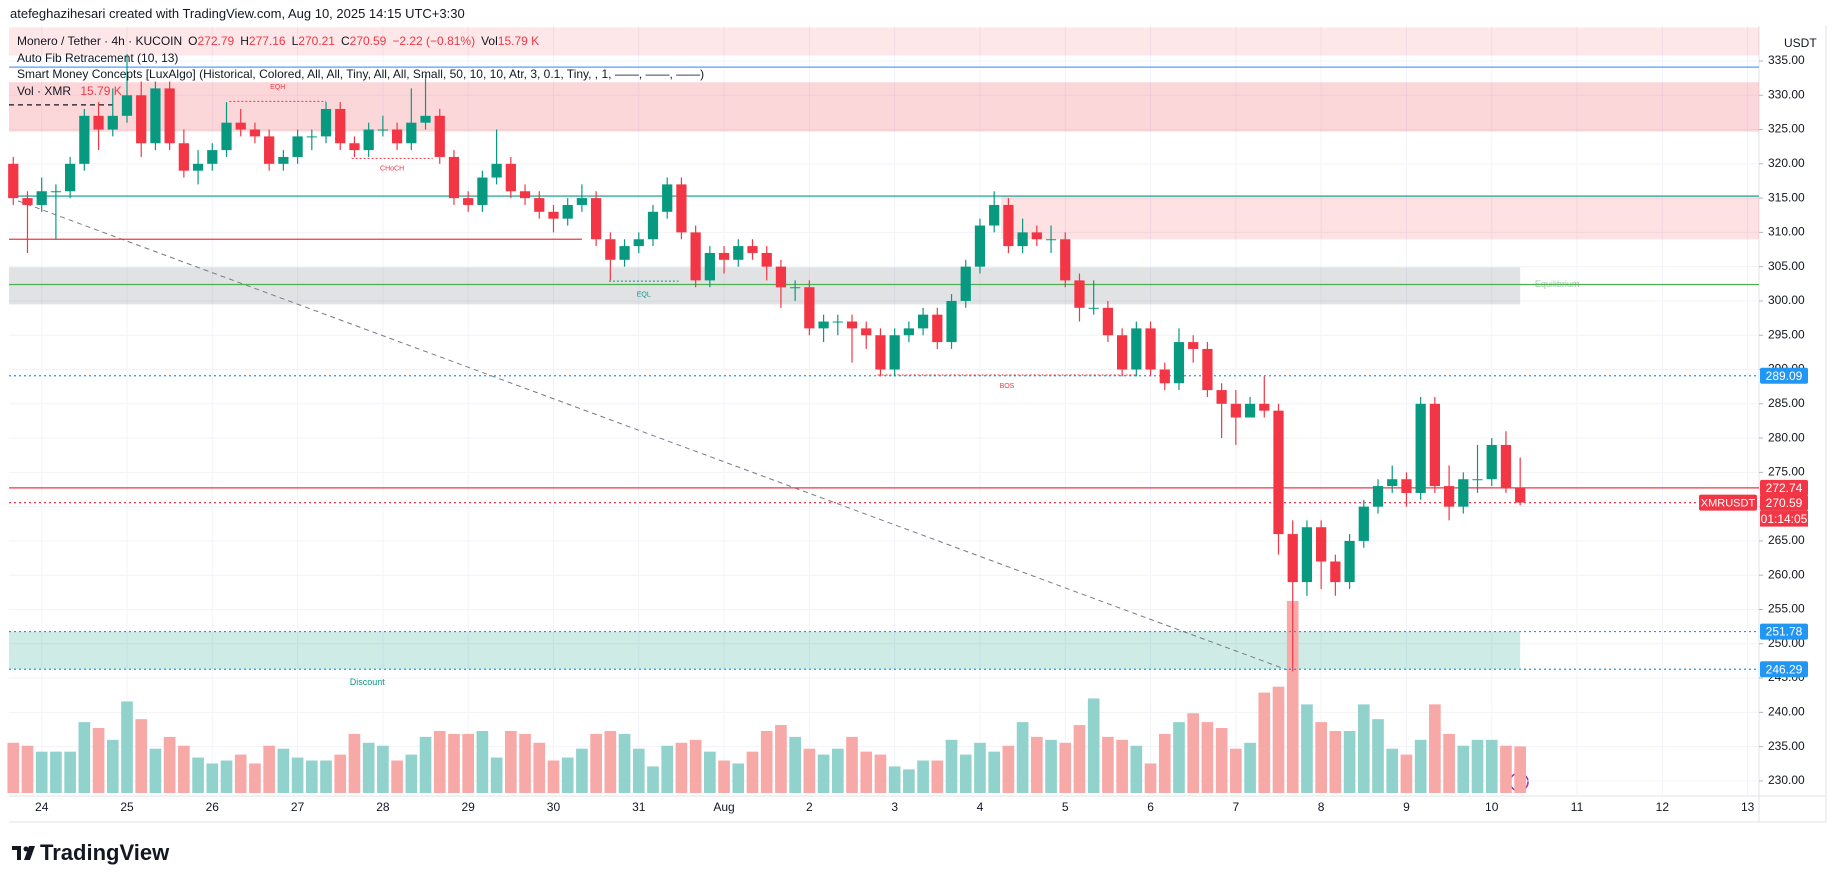  What do you see at coordinates (1557, 284) in the screenshot?
I see `zone-label: Equilibrium` at bounding box center [1557, 284].